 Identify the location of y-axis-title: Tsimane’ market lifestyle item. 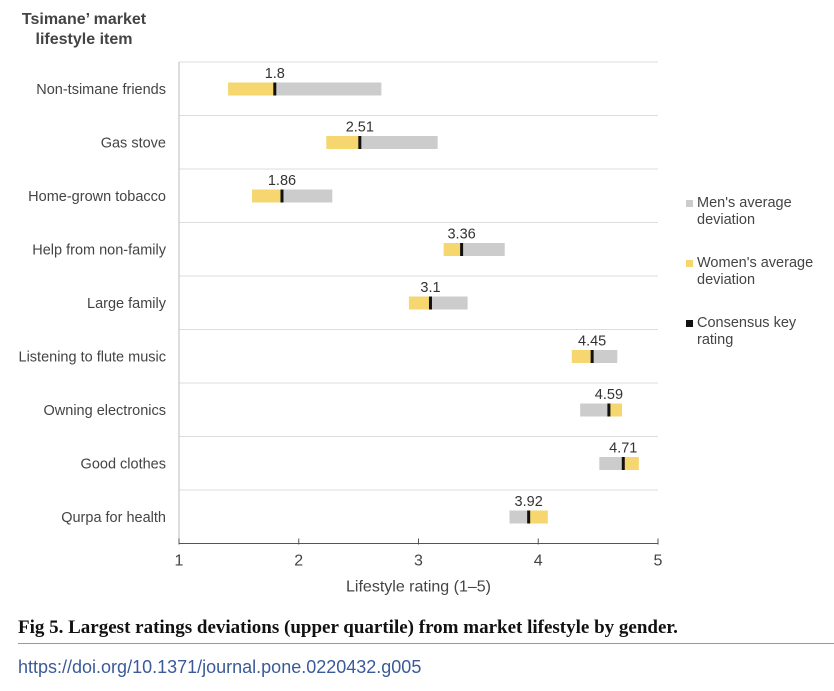
(84, 30).